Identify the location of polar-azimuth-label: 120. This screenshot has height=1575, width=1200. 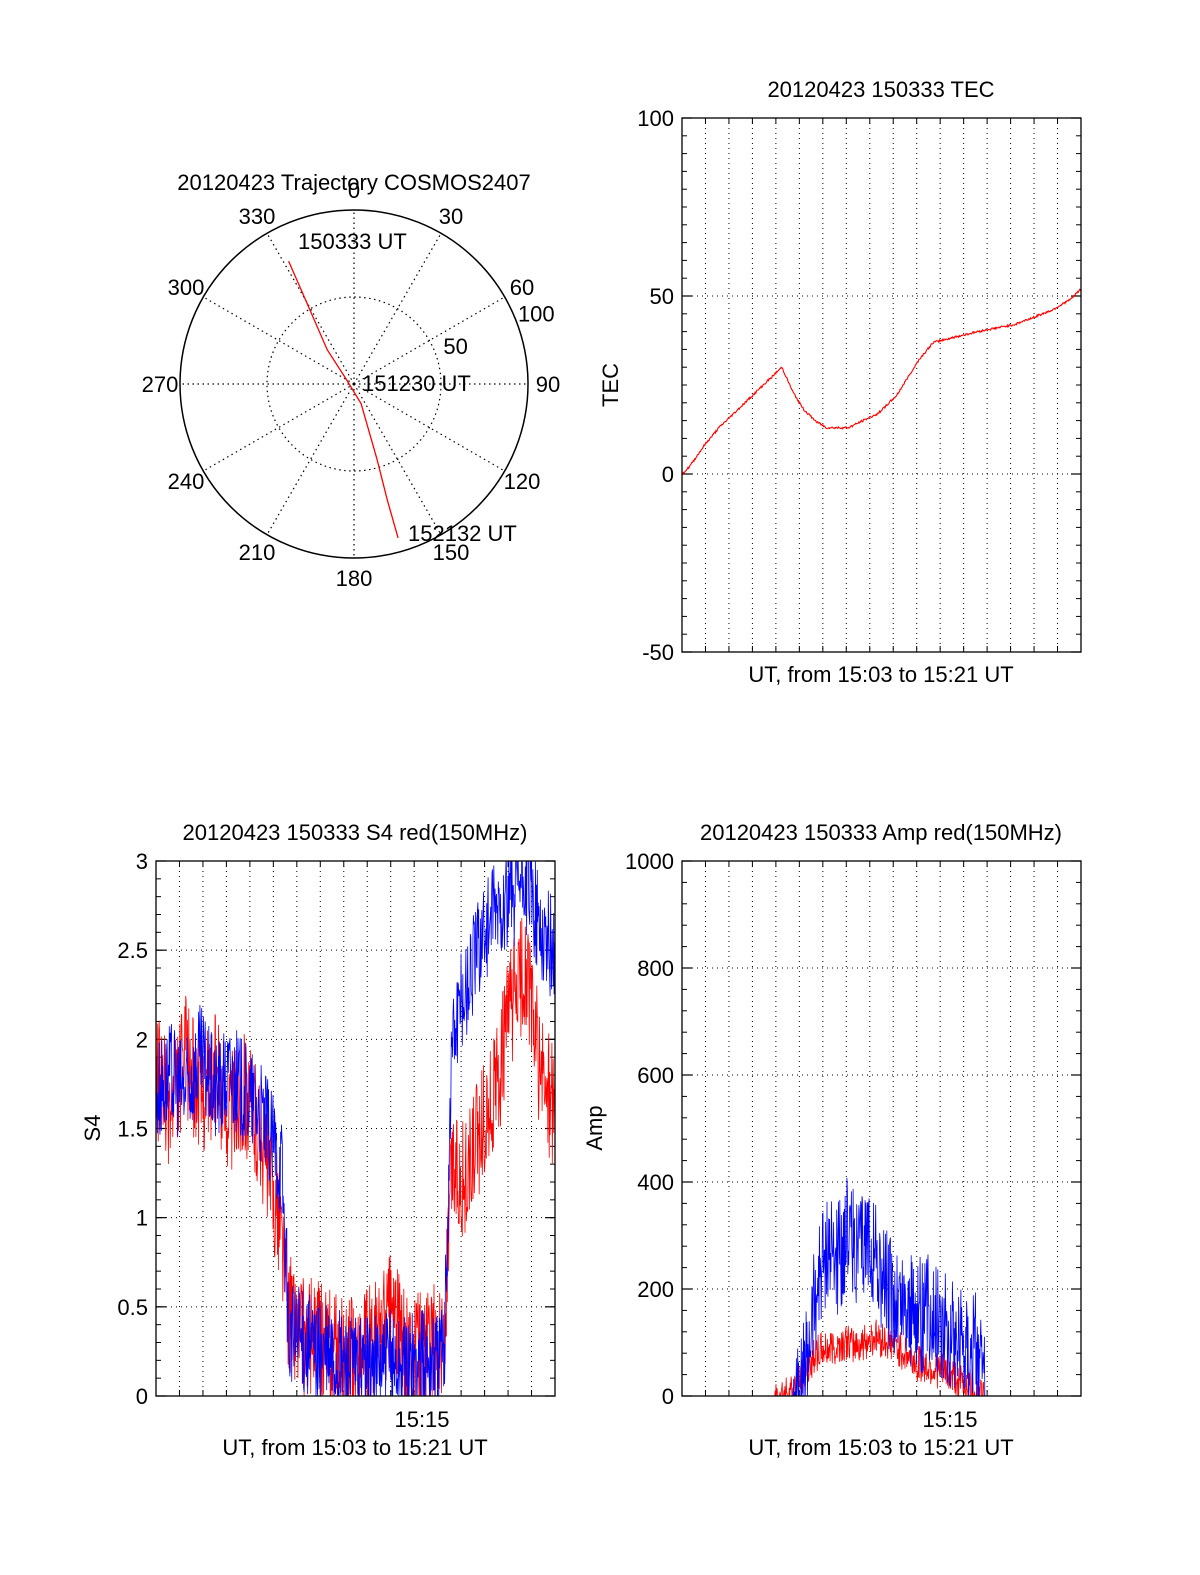
(522, 481).